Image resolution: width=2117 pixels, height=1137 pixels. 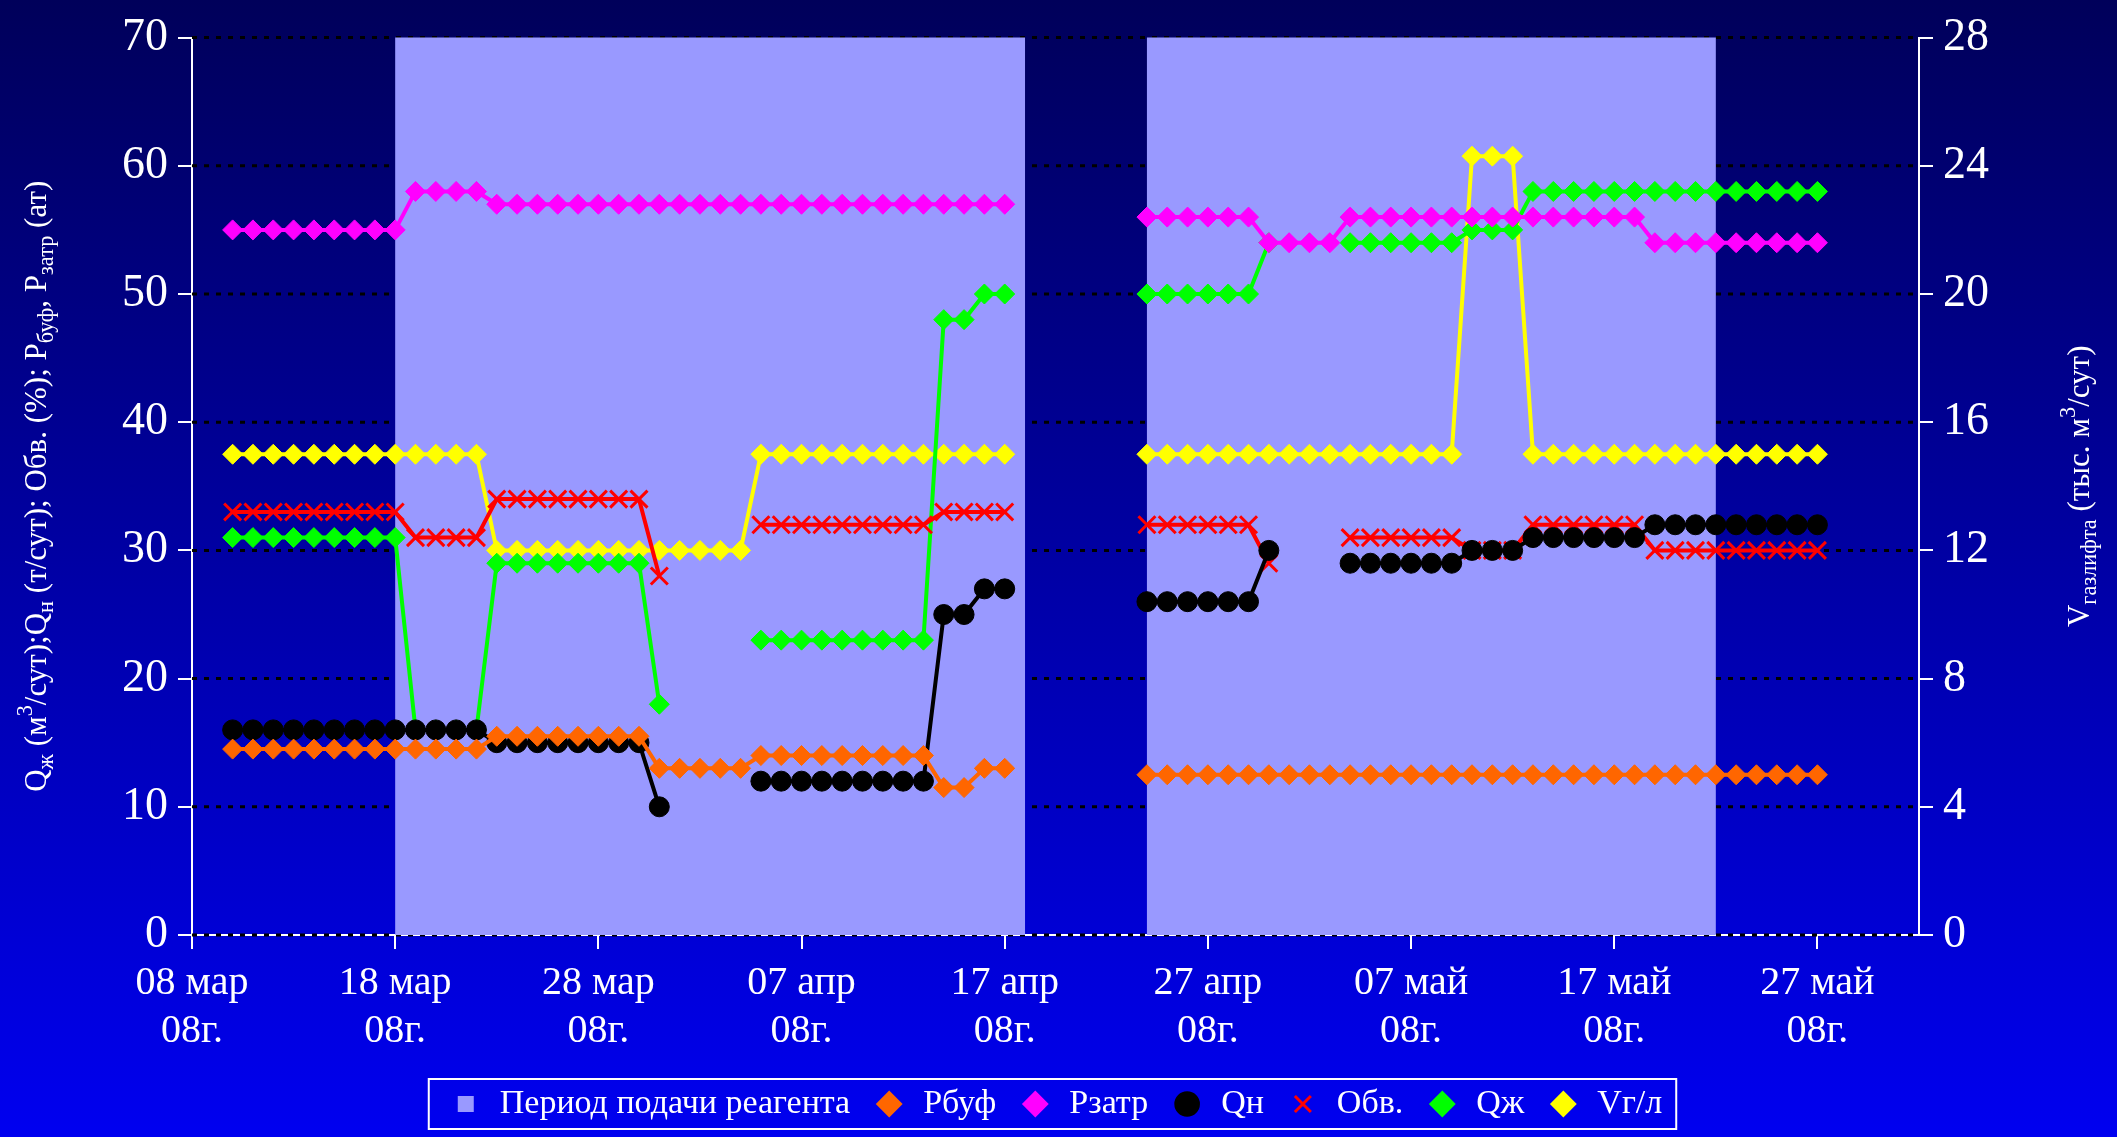 I want to click on legend-label: Рбуф, so click(x=960, y=1101).